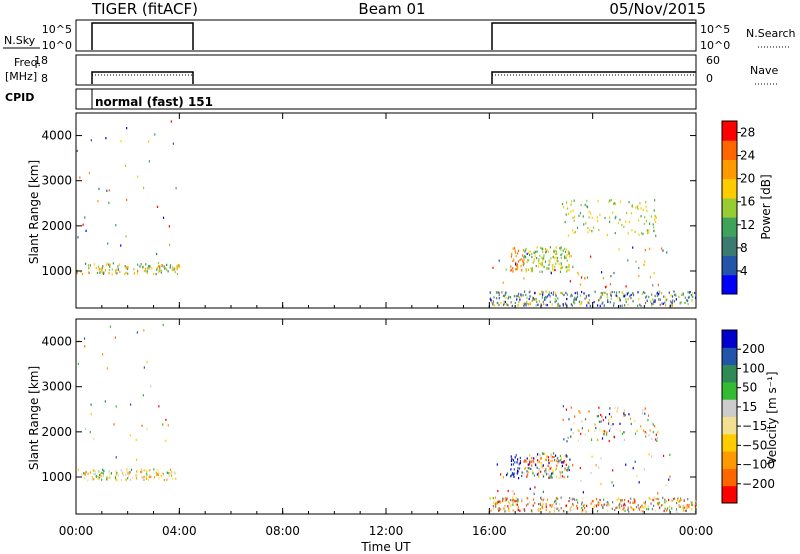  What do you see at coordinates (179, 531) in the screenshot?
I see `time-tick-label: 04:00` at bounding box center [179, 531].